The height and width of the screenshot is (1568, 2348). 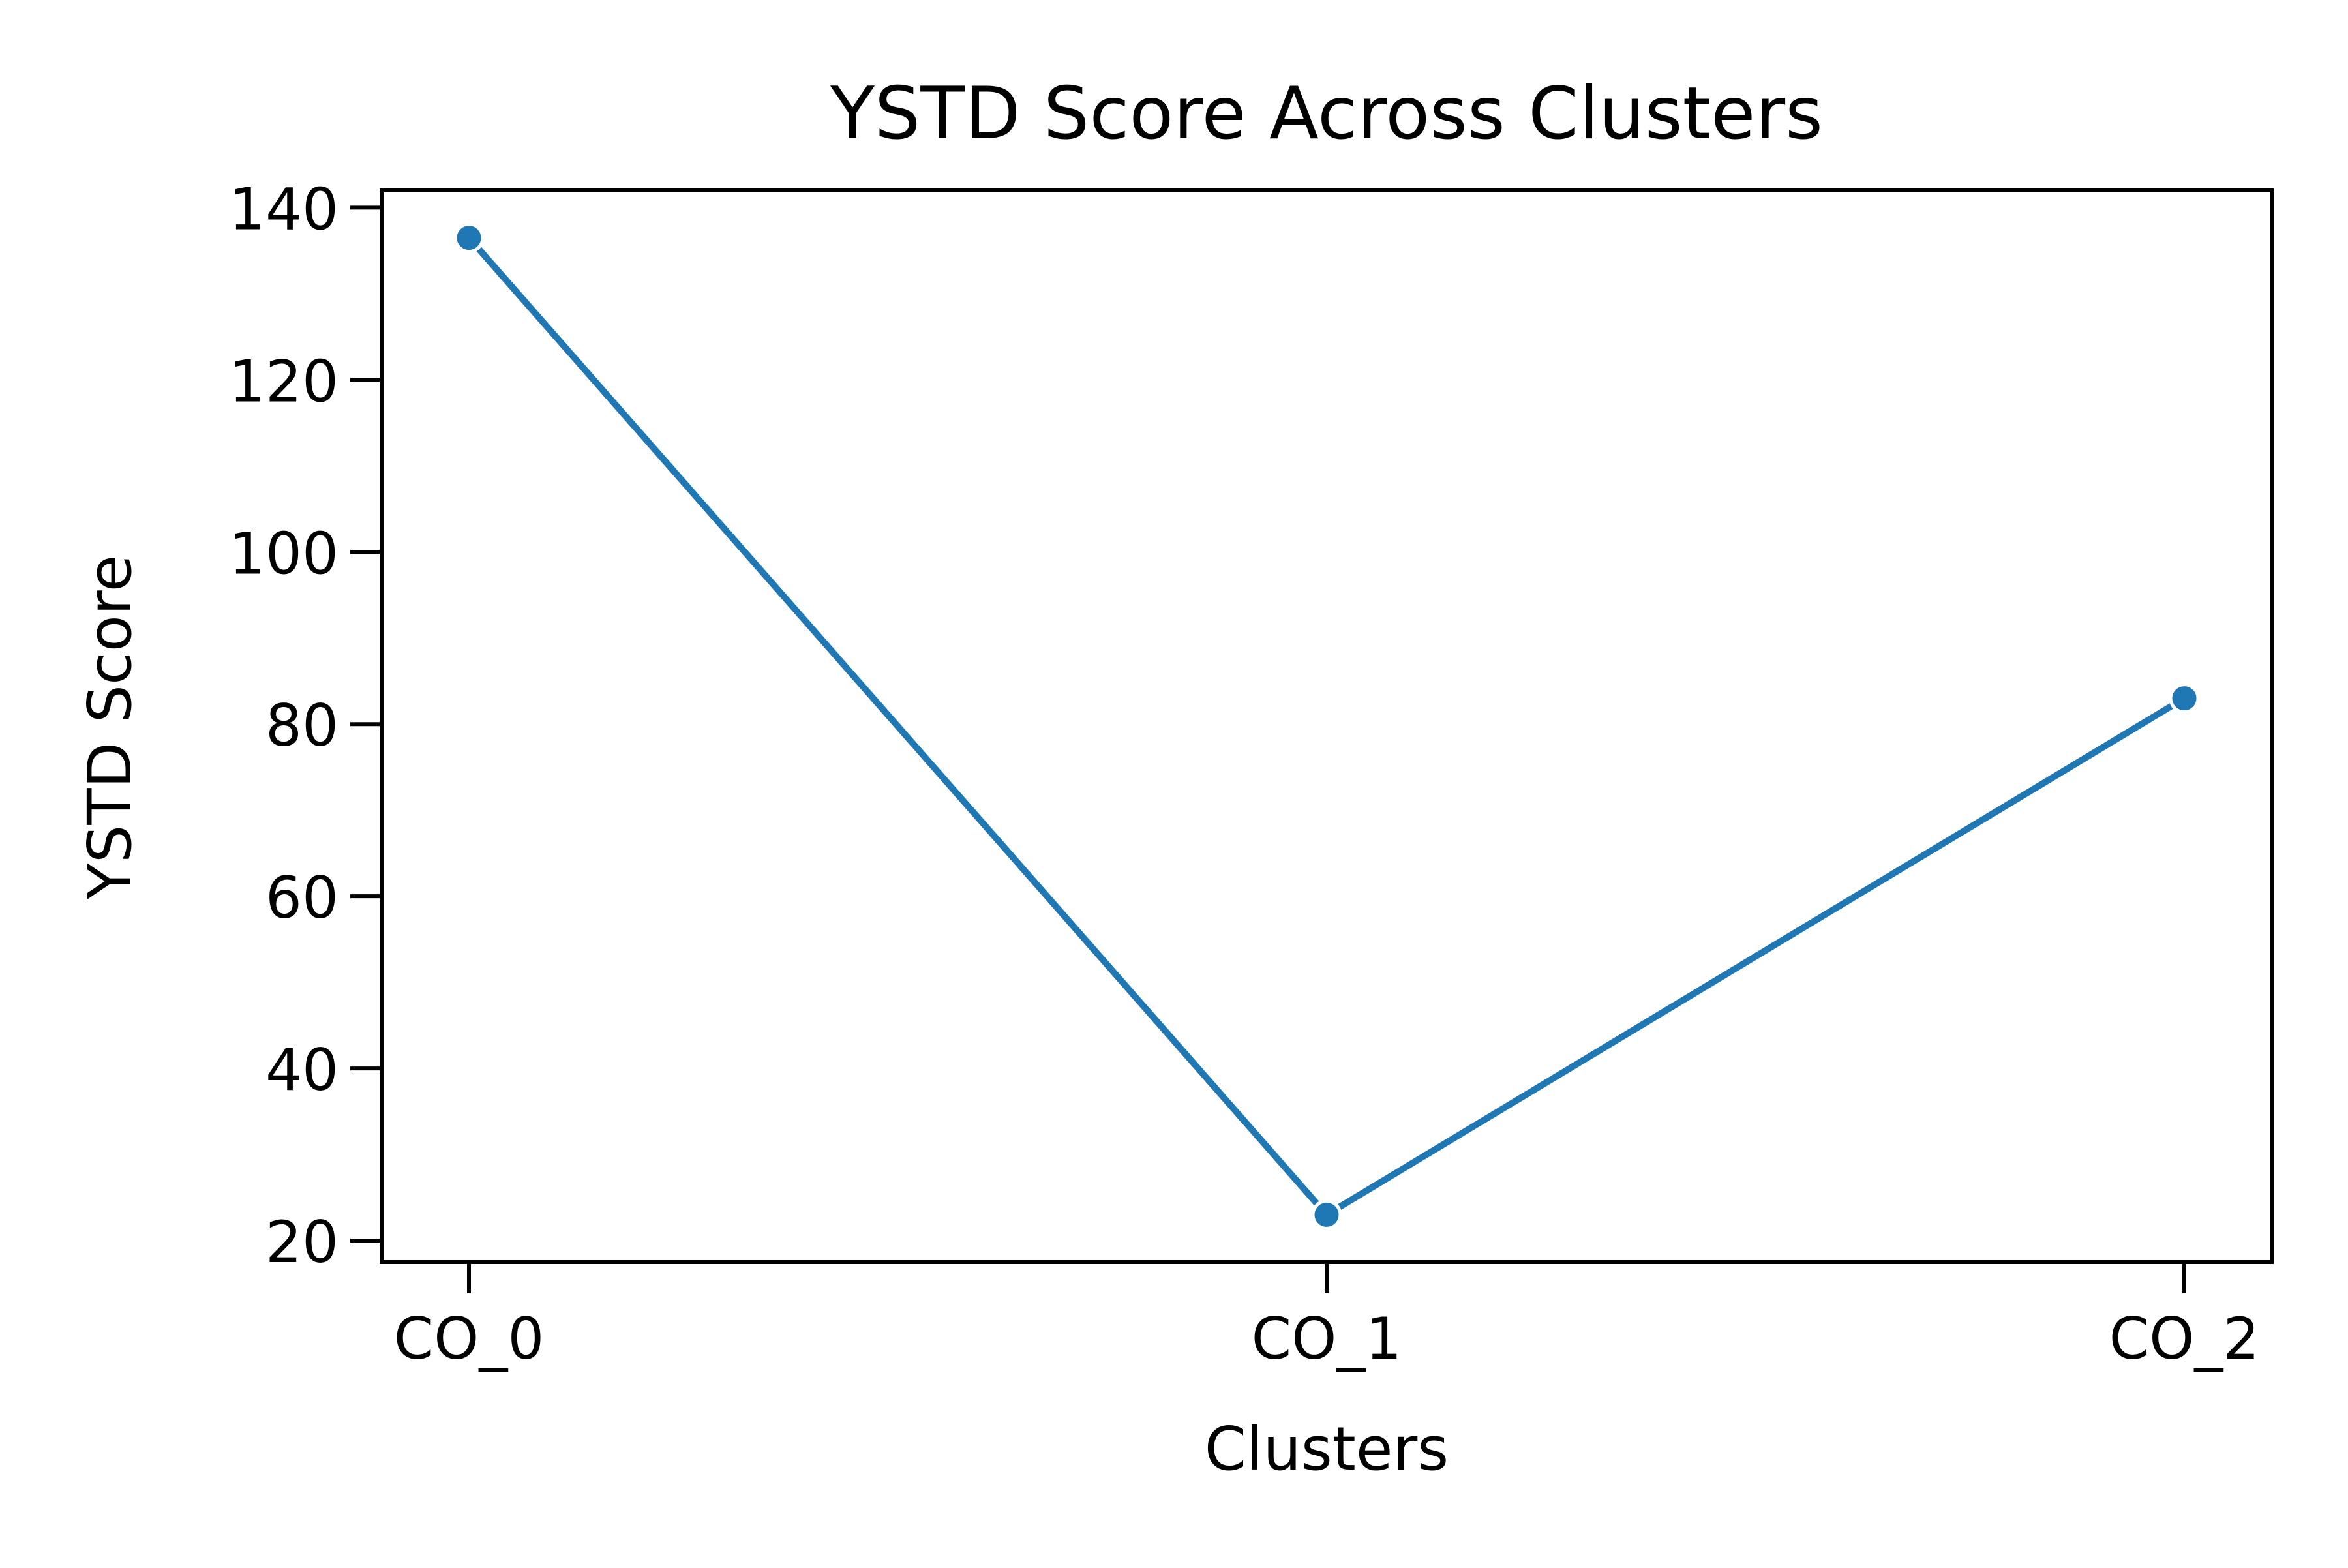 What do you see at coordinates (284, 209) in the screenshot?
I see `y-tick-label: 140` at bounding box center [284, 209].